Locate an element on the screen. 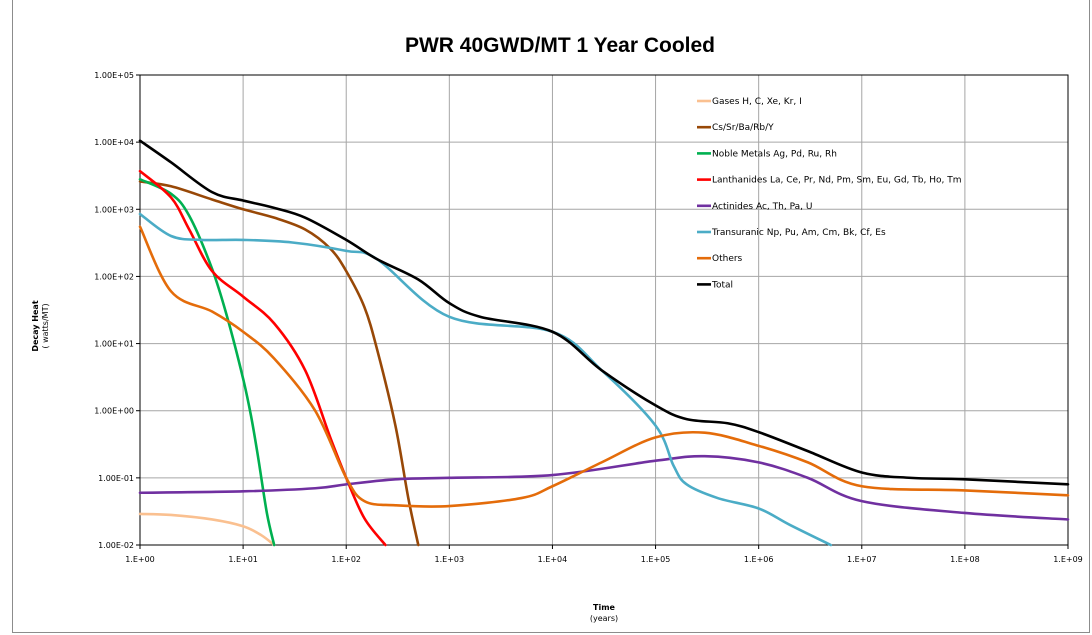 The width and height of the screenshot is (1092, 635). y-tick-label: 1.00E+02 is located at coordinates (114, 276).